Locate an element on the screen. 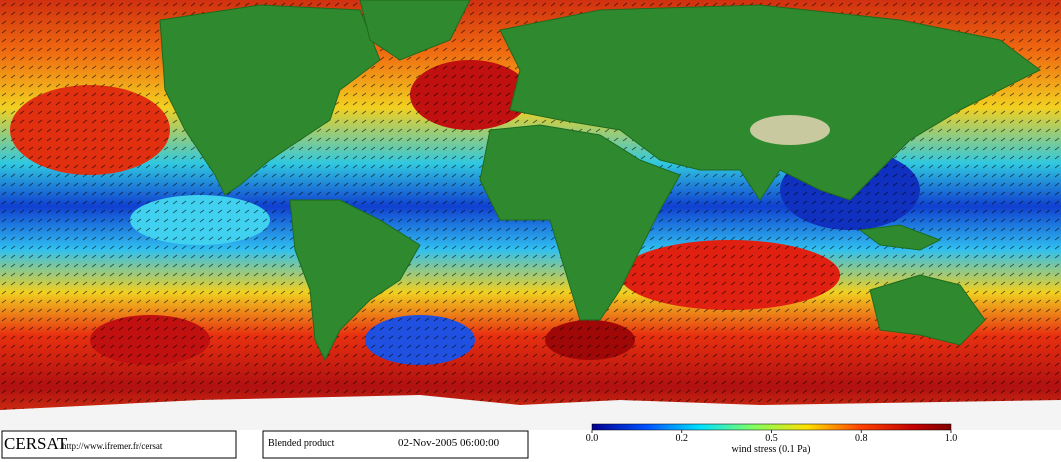 Image resolution: width=1061 pixels, height=462 pixels. product-box is located at coordinates (395, 444).